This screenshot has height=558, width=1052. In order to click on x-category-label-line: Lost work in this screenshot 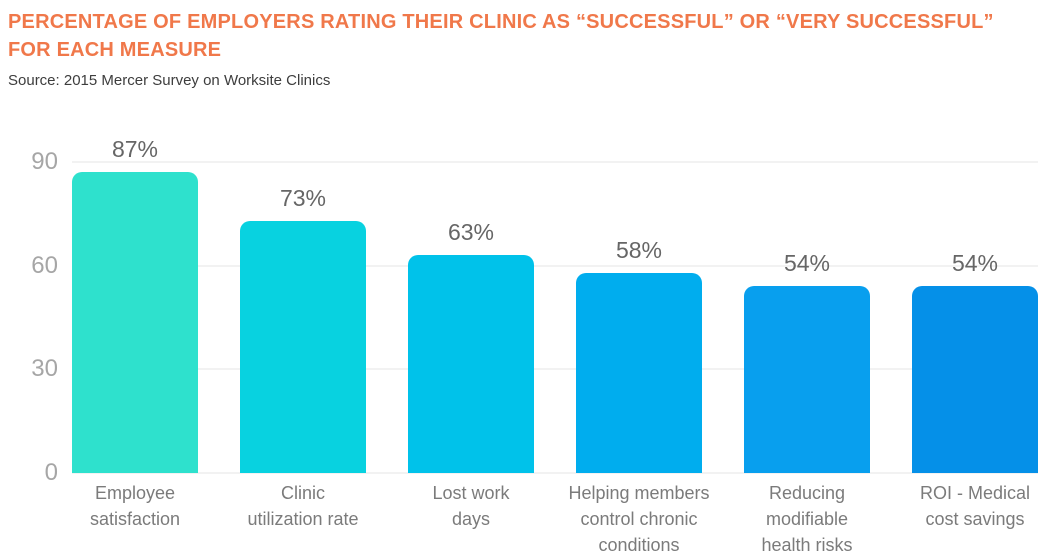, I will do `click(471, 493)`.